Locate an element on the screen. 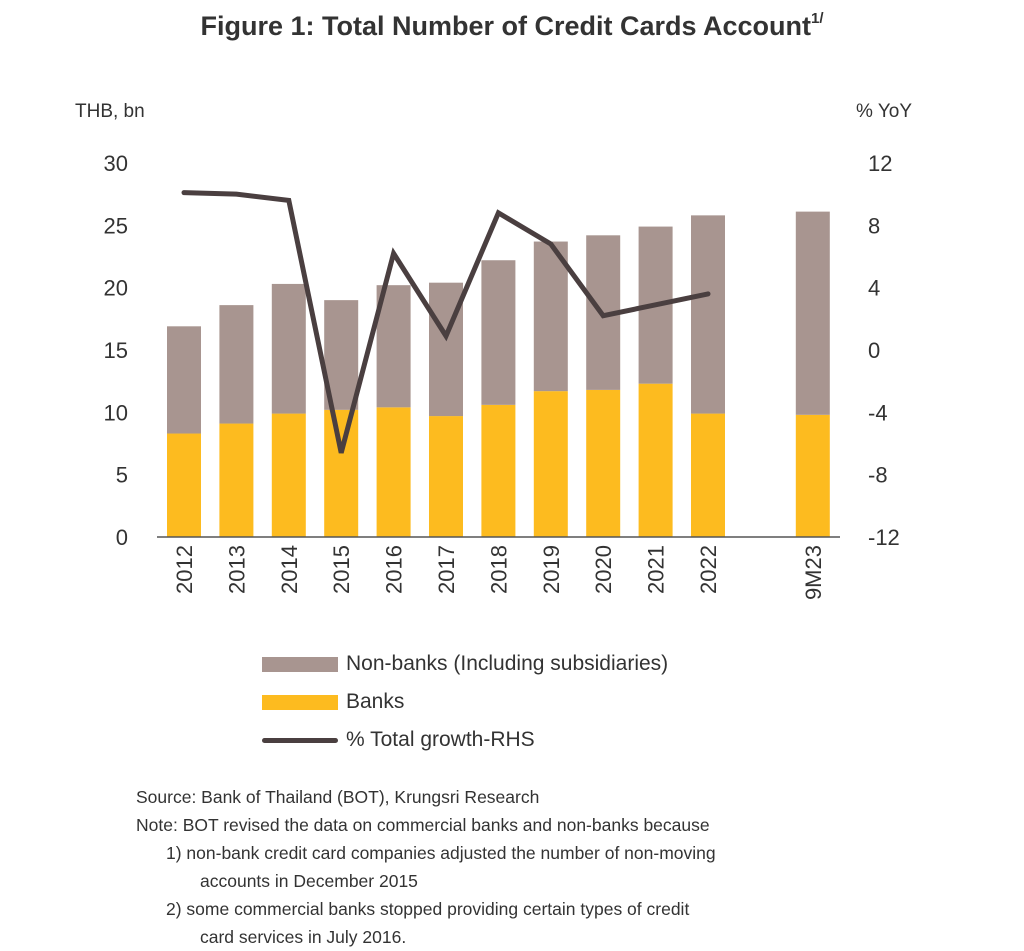  x-axis-tick-label: 2018 is located at coordinates (498, 569).